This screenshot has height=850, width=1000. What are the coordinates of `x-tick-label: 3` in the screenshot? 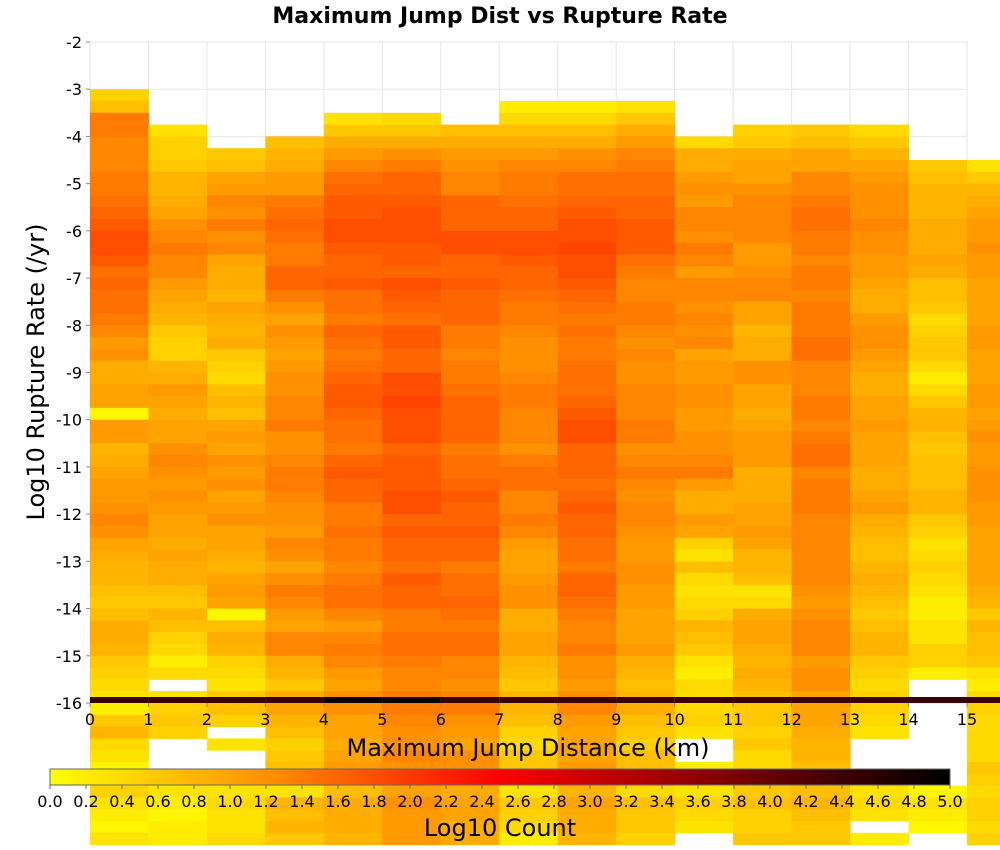 It's located at (265, 719).